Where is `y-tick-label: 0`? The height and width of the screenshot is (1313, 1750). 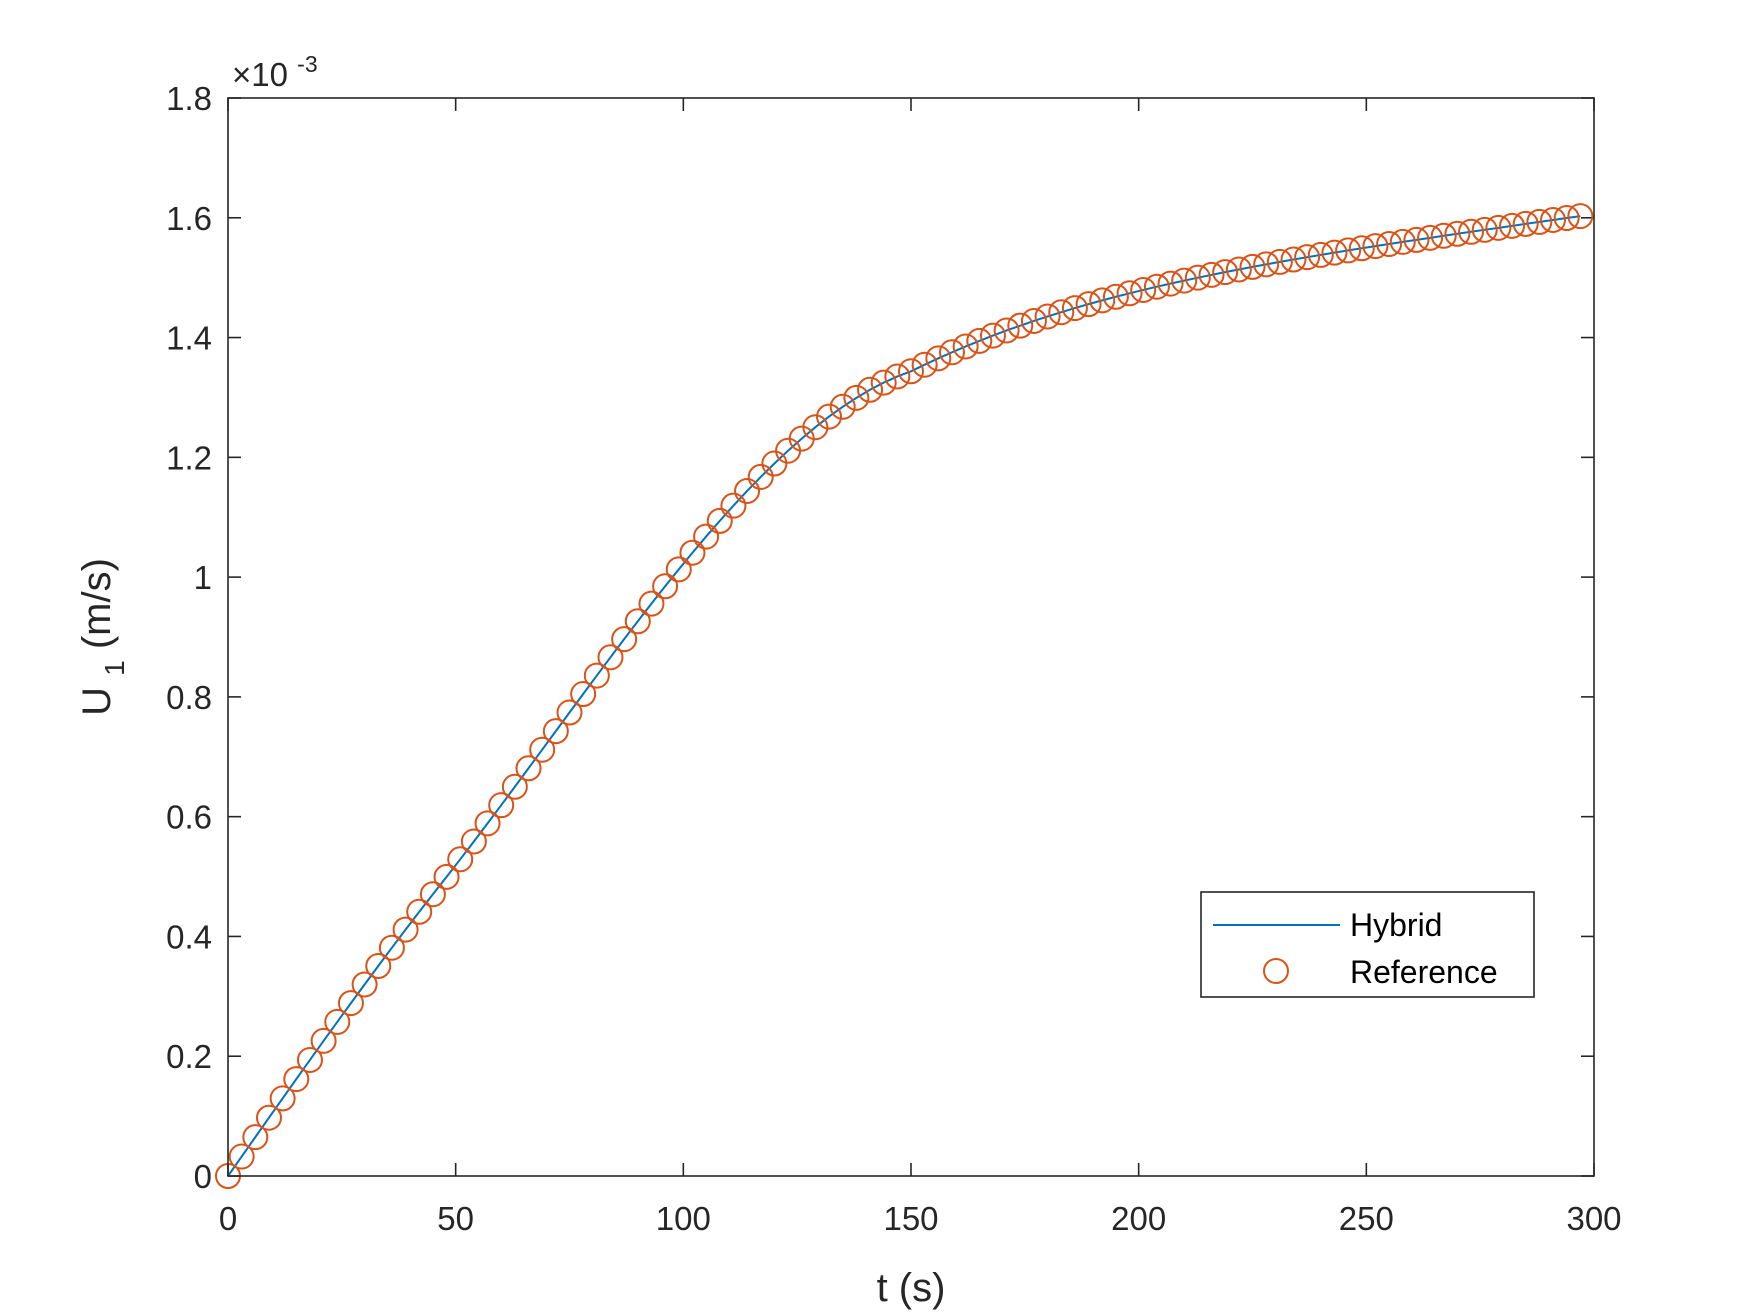 y-tick-label: 0 is located at coordinates (203, 1176).